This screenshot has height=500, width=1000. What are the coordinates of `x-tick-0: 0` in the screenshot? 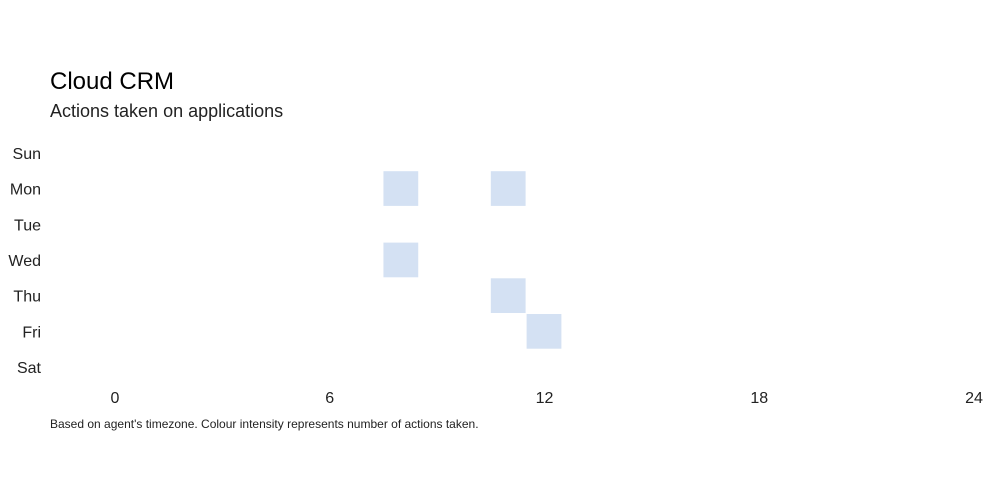 It's located at (115, 398).